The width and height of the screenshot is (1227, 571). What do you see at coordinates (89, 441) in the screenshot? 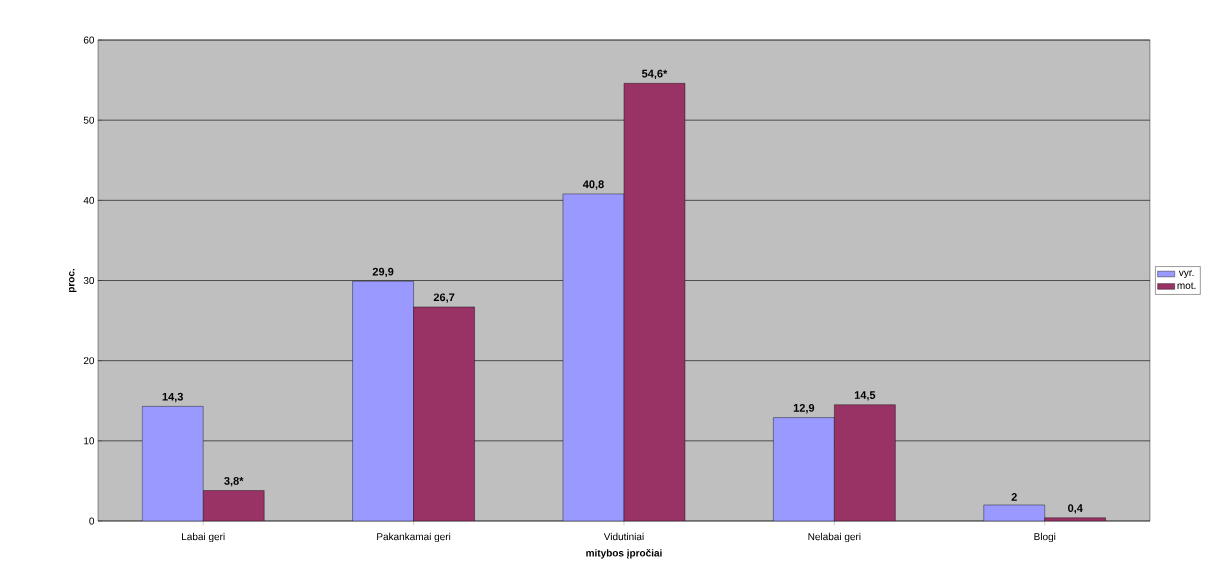
I see `y-tick-label: 10` at bounding box center [89, 441].